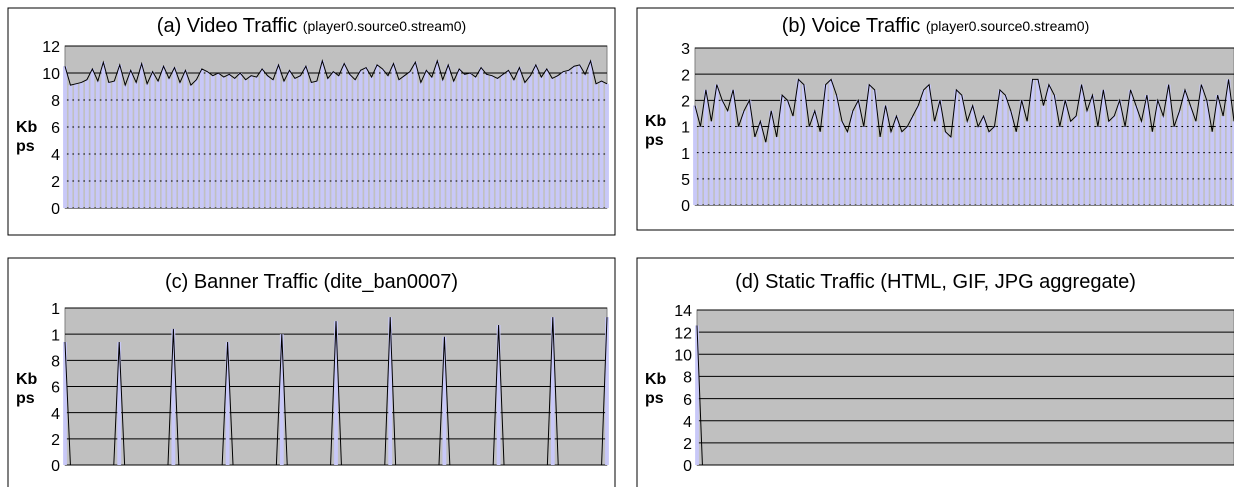 This screenshot has width=1234, height=487. Describe the element at coordinates (55, 362) in the screenshot. I see `y-tick-label: 8` at that location.